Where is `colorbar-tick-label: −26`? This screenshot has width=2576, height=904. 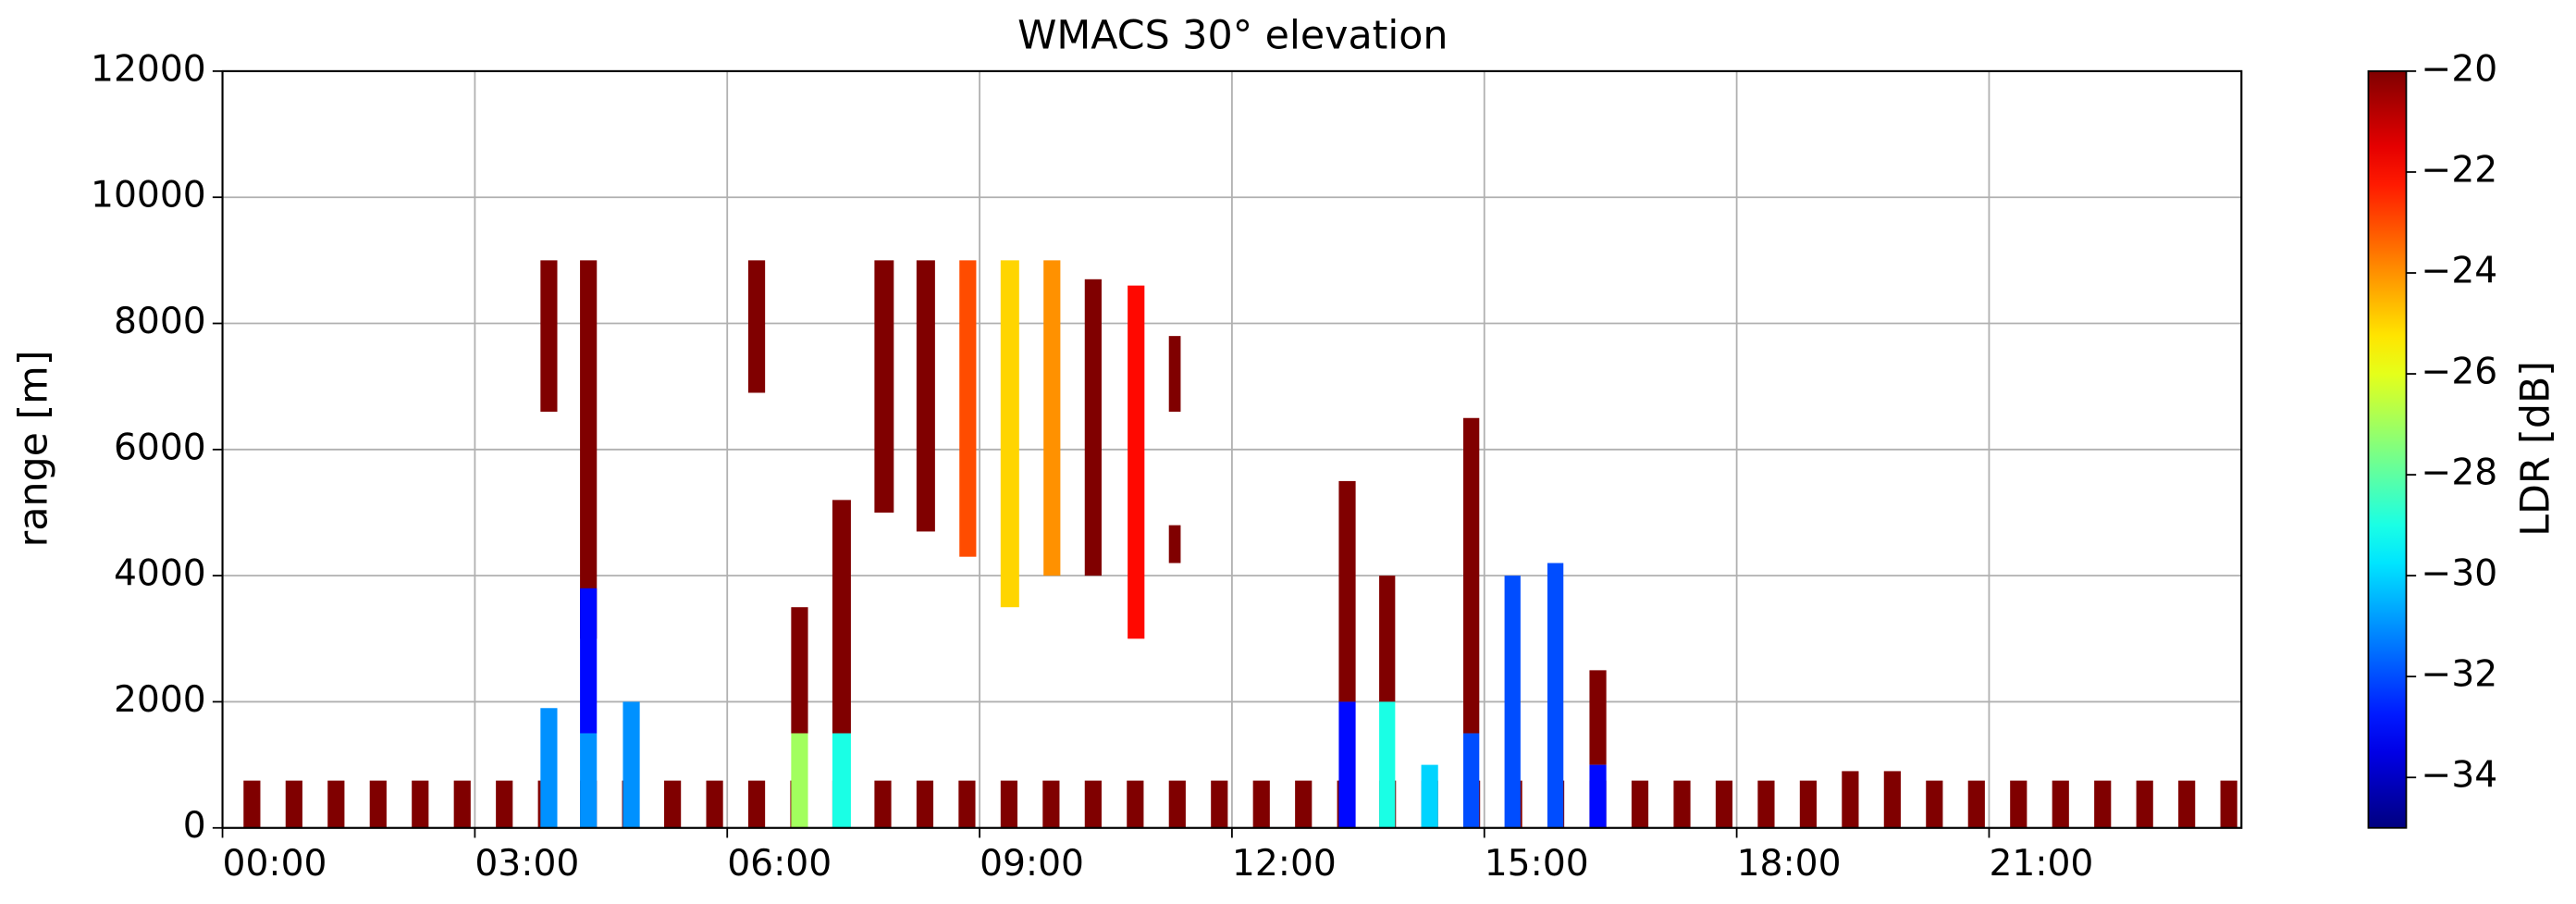
colorbar-tick-label: −26 is located at coordinates (2460, 372).